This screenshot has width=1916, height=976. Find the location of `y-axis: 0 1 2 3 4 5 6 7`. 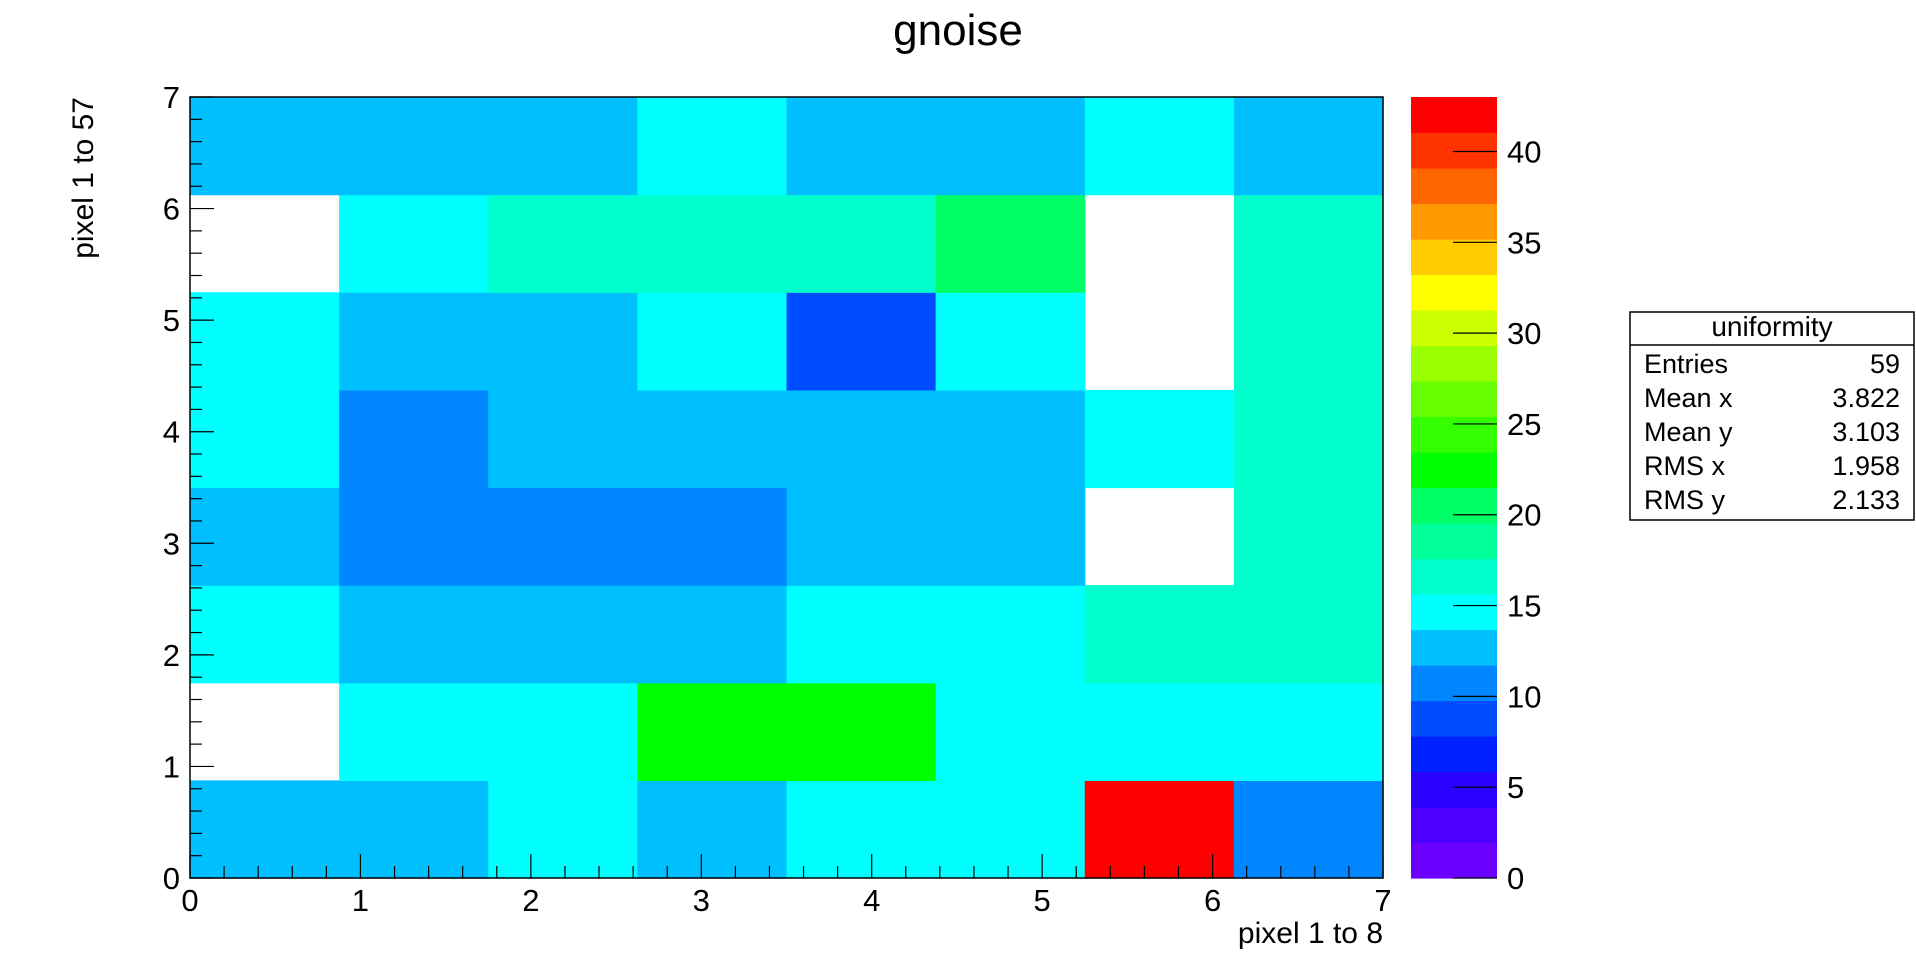

y-axis: 0 1 2 3 4 5 6 7 is located at coordinates (188, 488).